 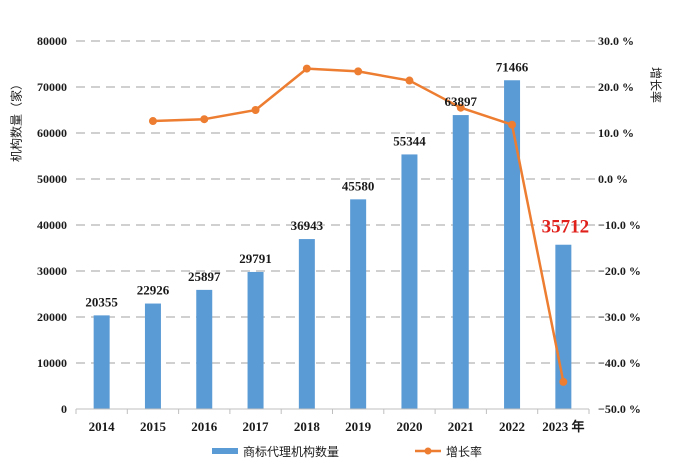 I want to click on x-tick-label: 2014, so click(x=102, y=426).